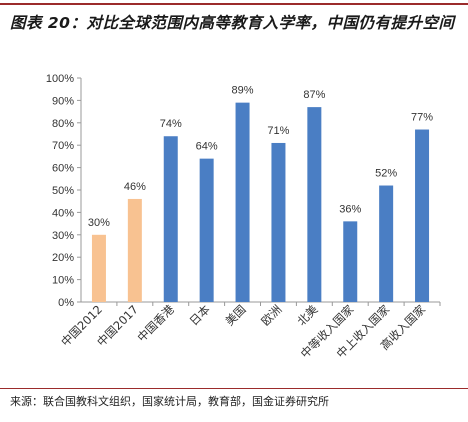 Image resolution: width=468 pixels, height=422 pixels. What do you see at coordinates (63, 124) in the screenshot?
I see `y-tick-label: 80%` at bounding box center [63, 124].